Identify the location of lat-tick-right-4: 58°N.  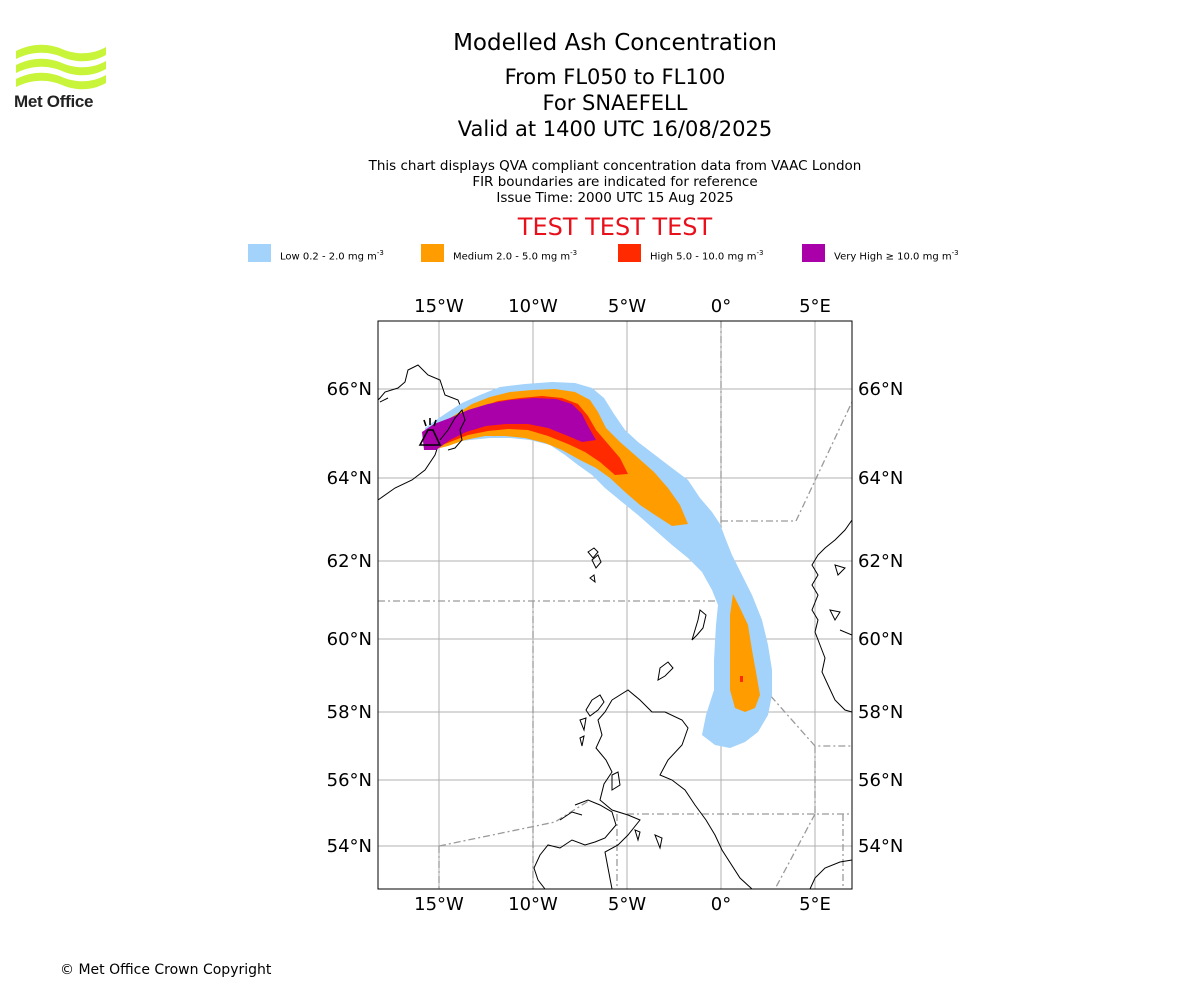
(880, 712).